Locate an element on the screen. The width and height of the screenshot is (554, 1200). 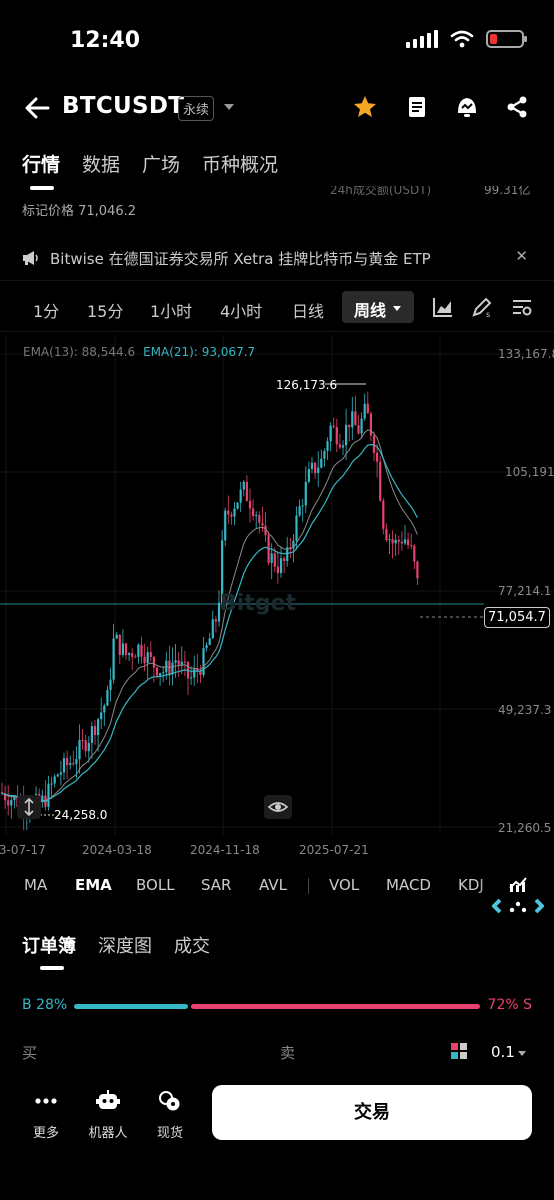
high-label: 126,173.6 is located at coordinates (306, 385).